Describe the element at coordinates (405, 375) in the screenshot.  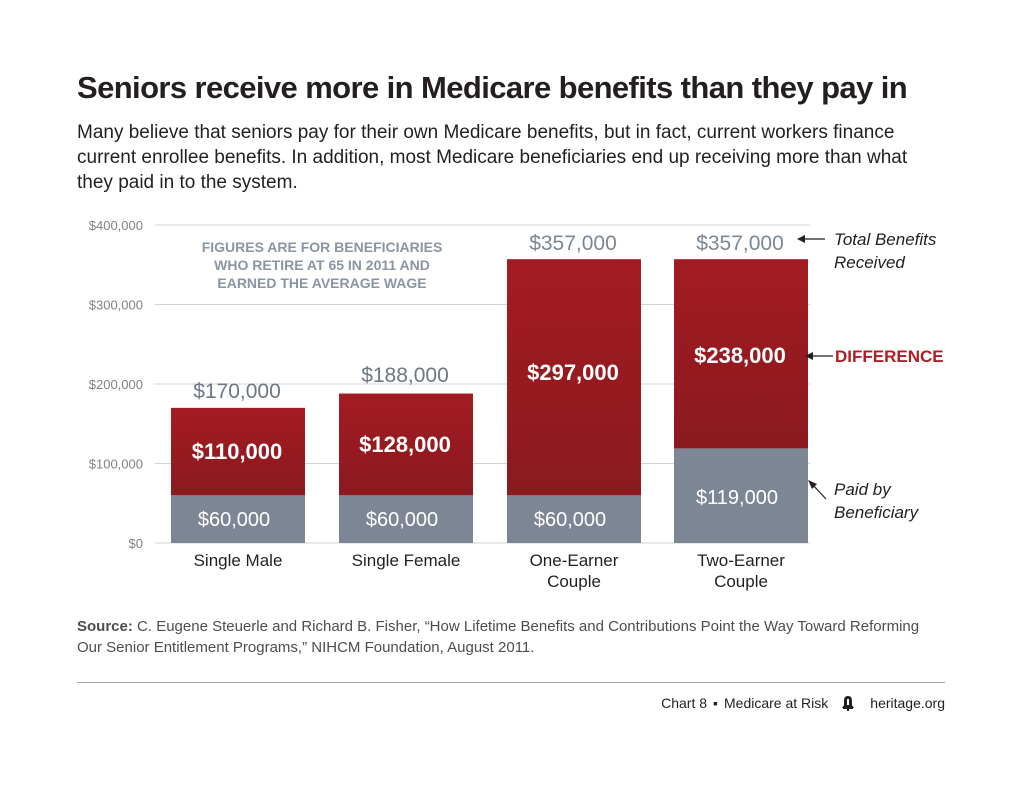
I see `total-value-label: $188,000` at that location.